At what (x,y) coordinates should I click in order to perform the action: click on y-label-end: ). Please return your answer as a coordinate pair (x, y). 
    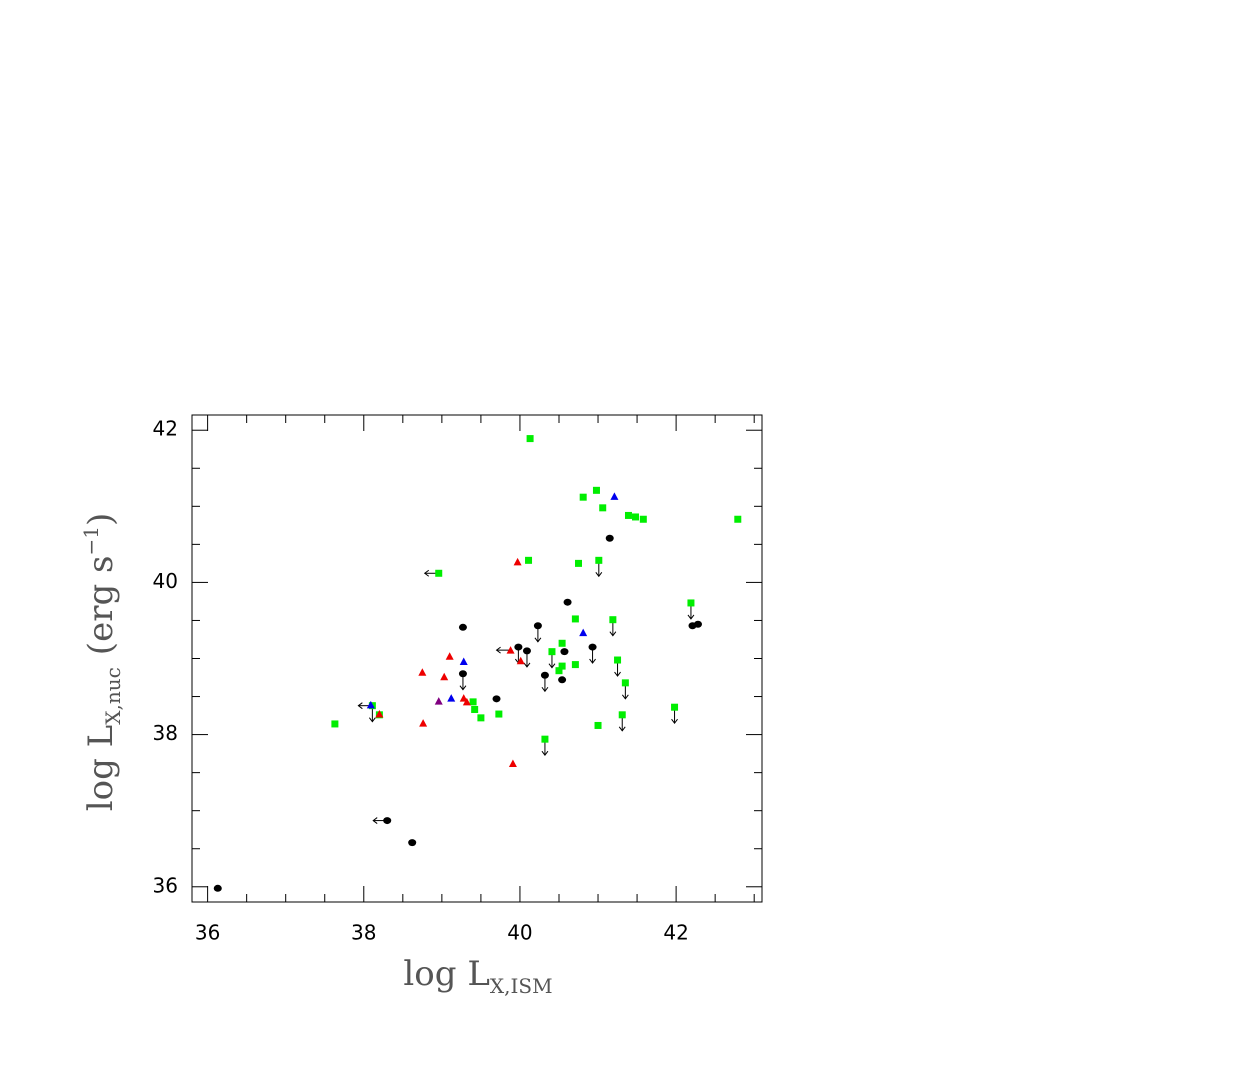
    Looking at the image, I should click on (101, 519).